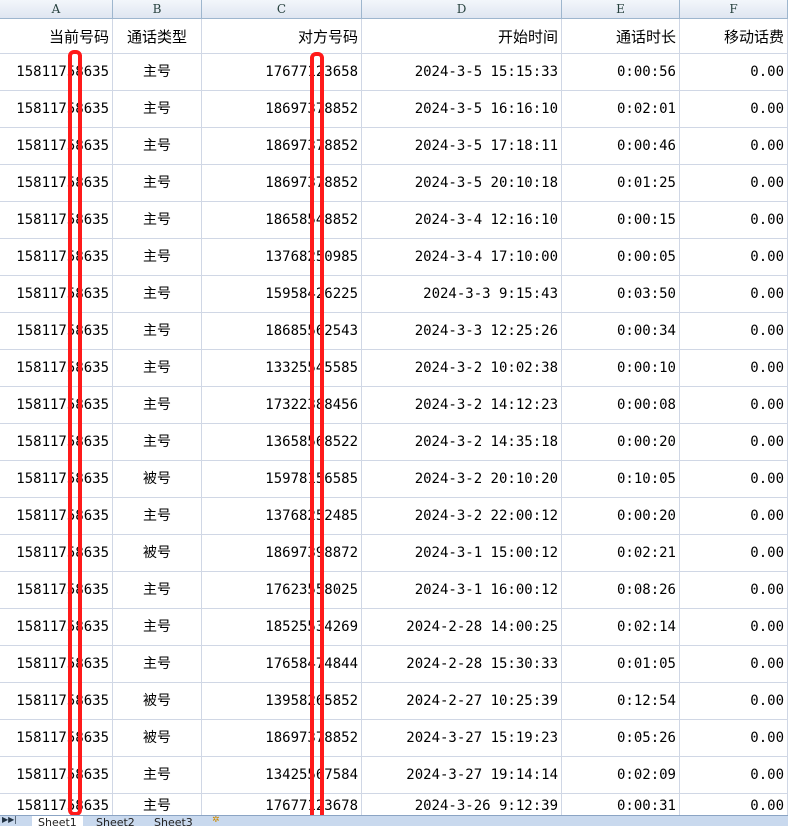  I want to click on cell-duration: 0:12:54, so click(621, 701).